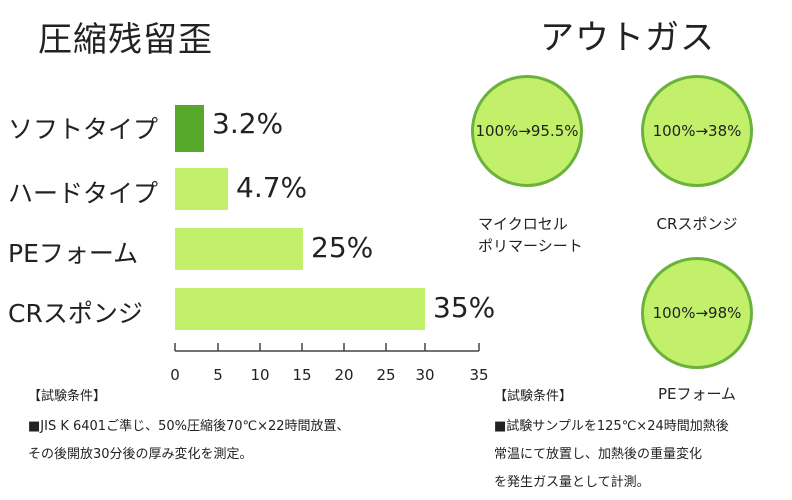  I want to click on x-axis, so click(327, 347).